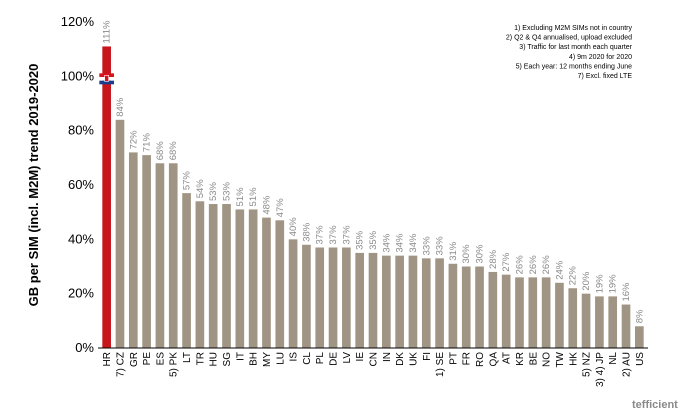 This screenshot has width=700, height=420. I want to click on data-label: 30%, so click(466, 254).